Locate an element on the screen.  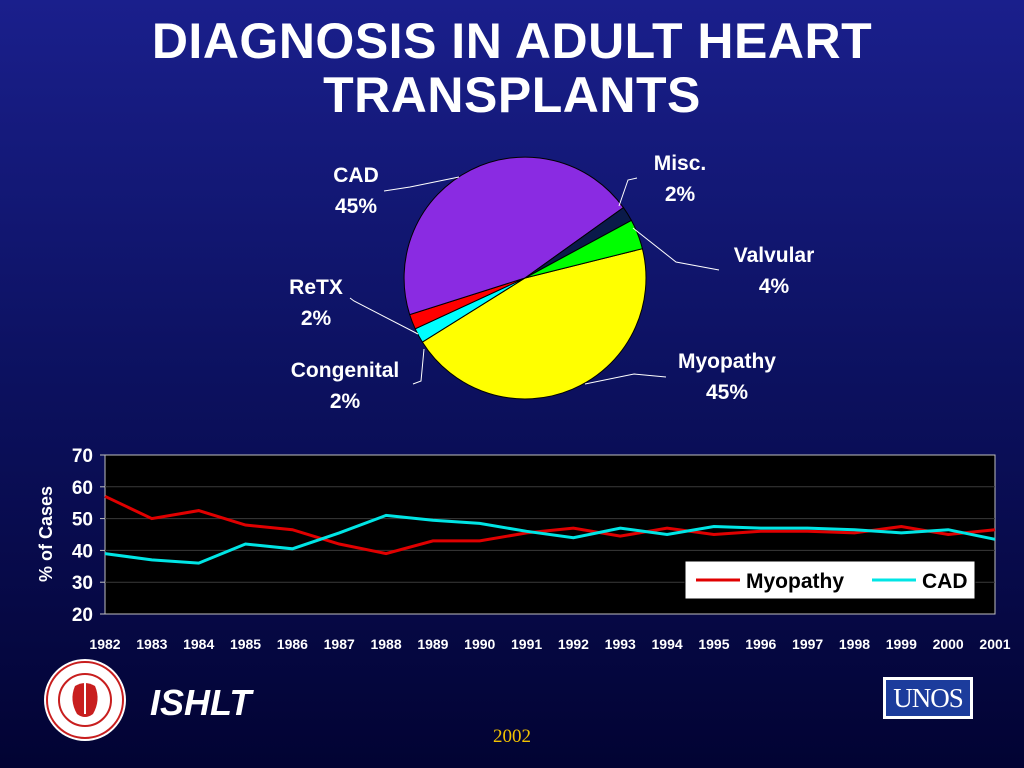
label-name: Myopathy is located at coordinates (726, 361).